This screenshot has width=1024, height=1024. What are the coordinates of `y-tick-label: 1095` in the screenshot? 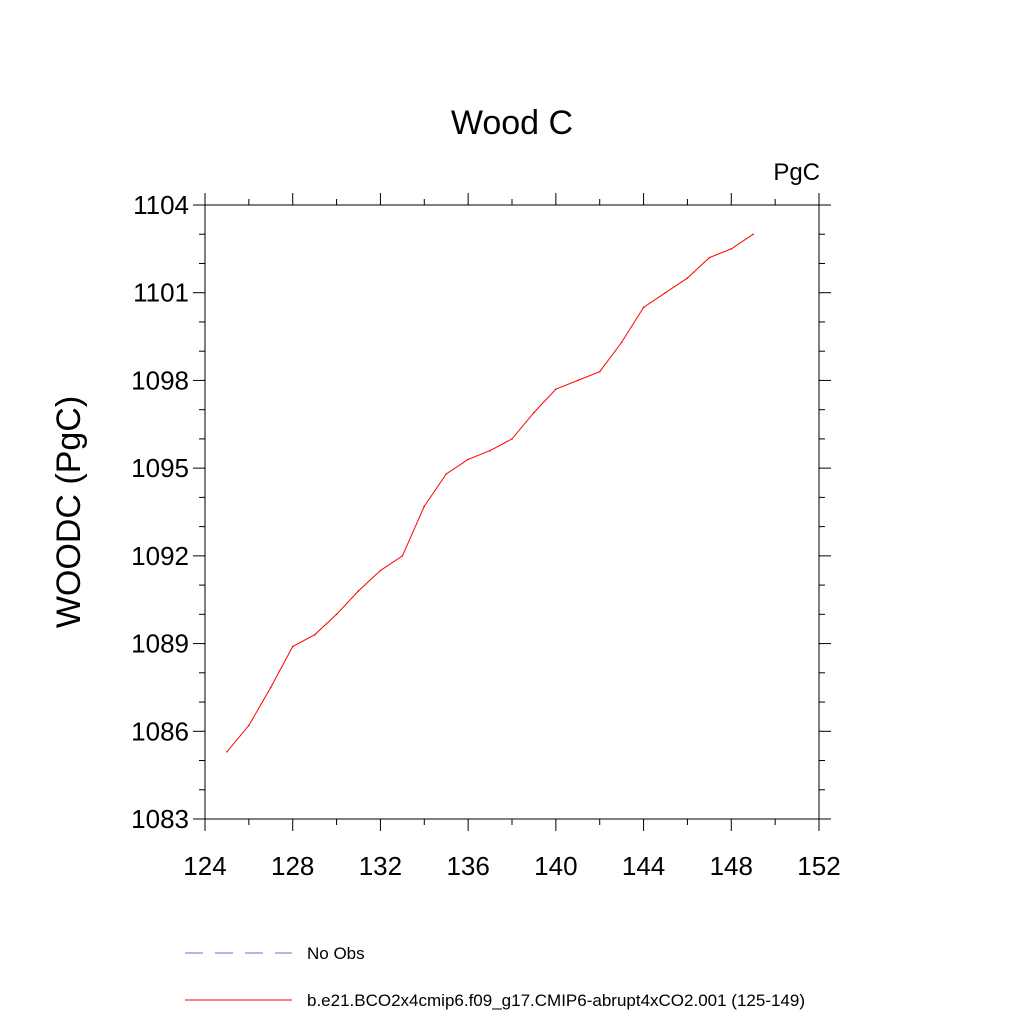 It's located at (160, 468).